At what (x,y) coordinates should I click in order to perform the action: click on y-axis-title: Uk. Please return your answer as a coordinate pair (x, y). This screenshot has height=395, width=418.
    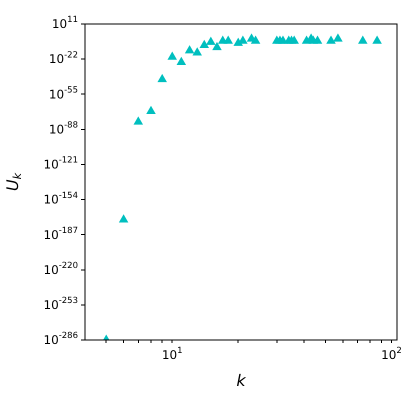
    Looking at the image, I should click on (13, 182).